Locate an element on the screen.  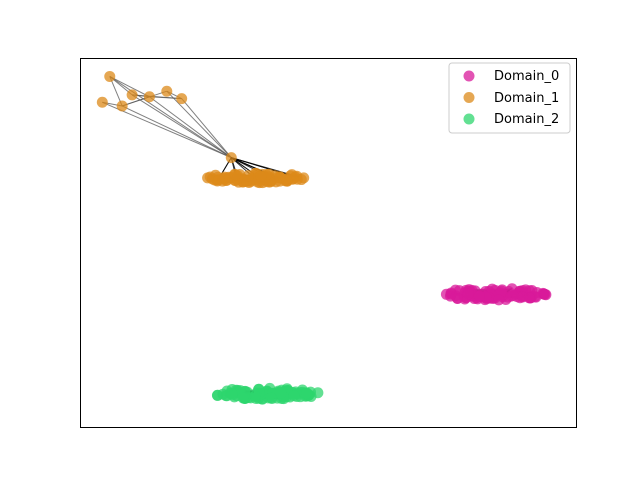
legend-box is located at coordinates (509, 98).